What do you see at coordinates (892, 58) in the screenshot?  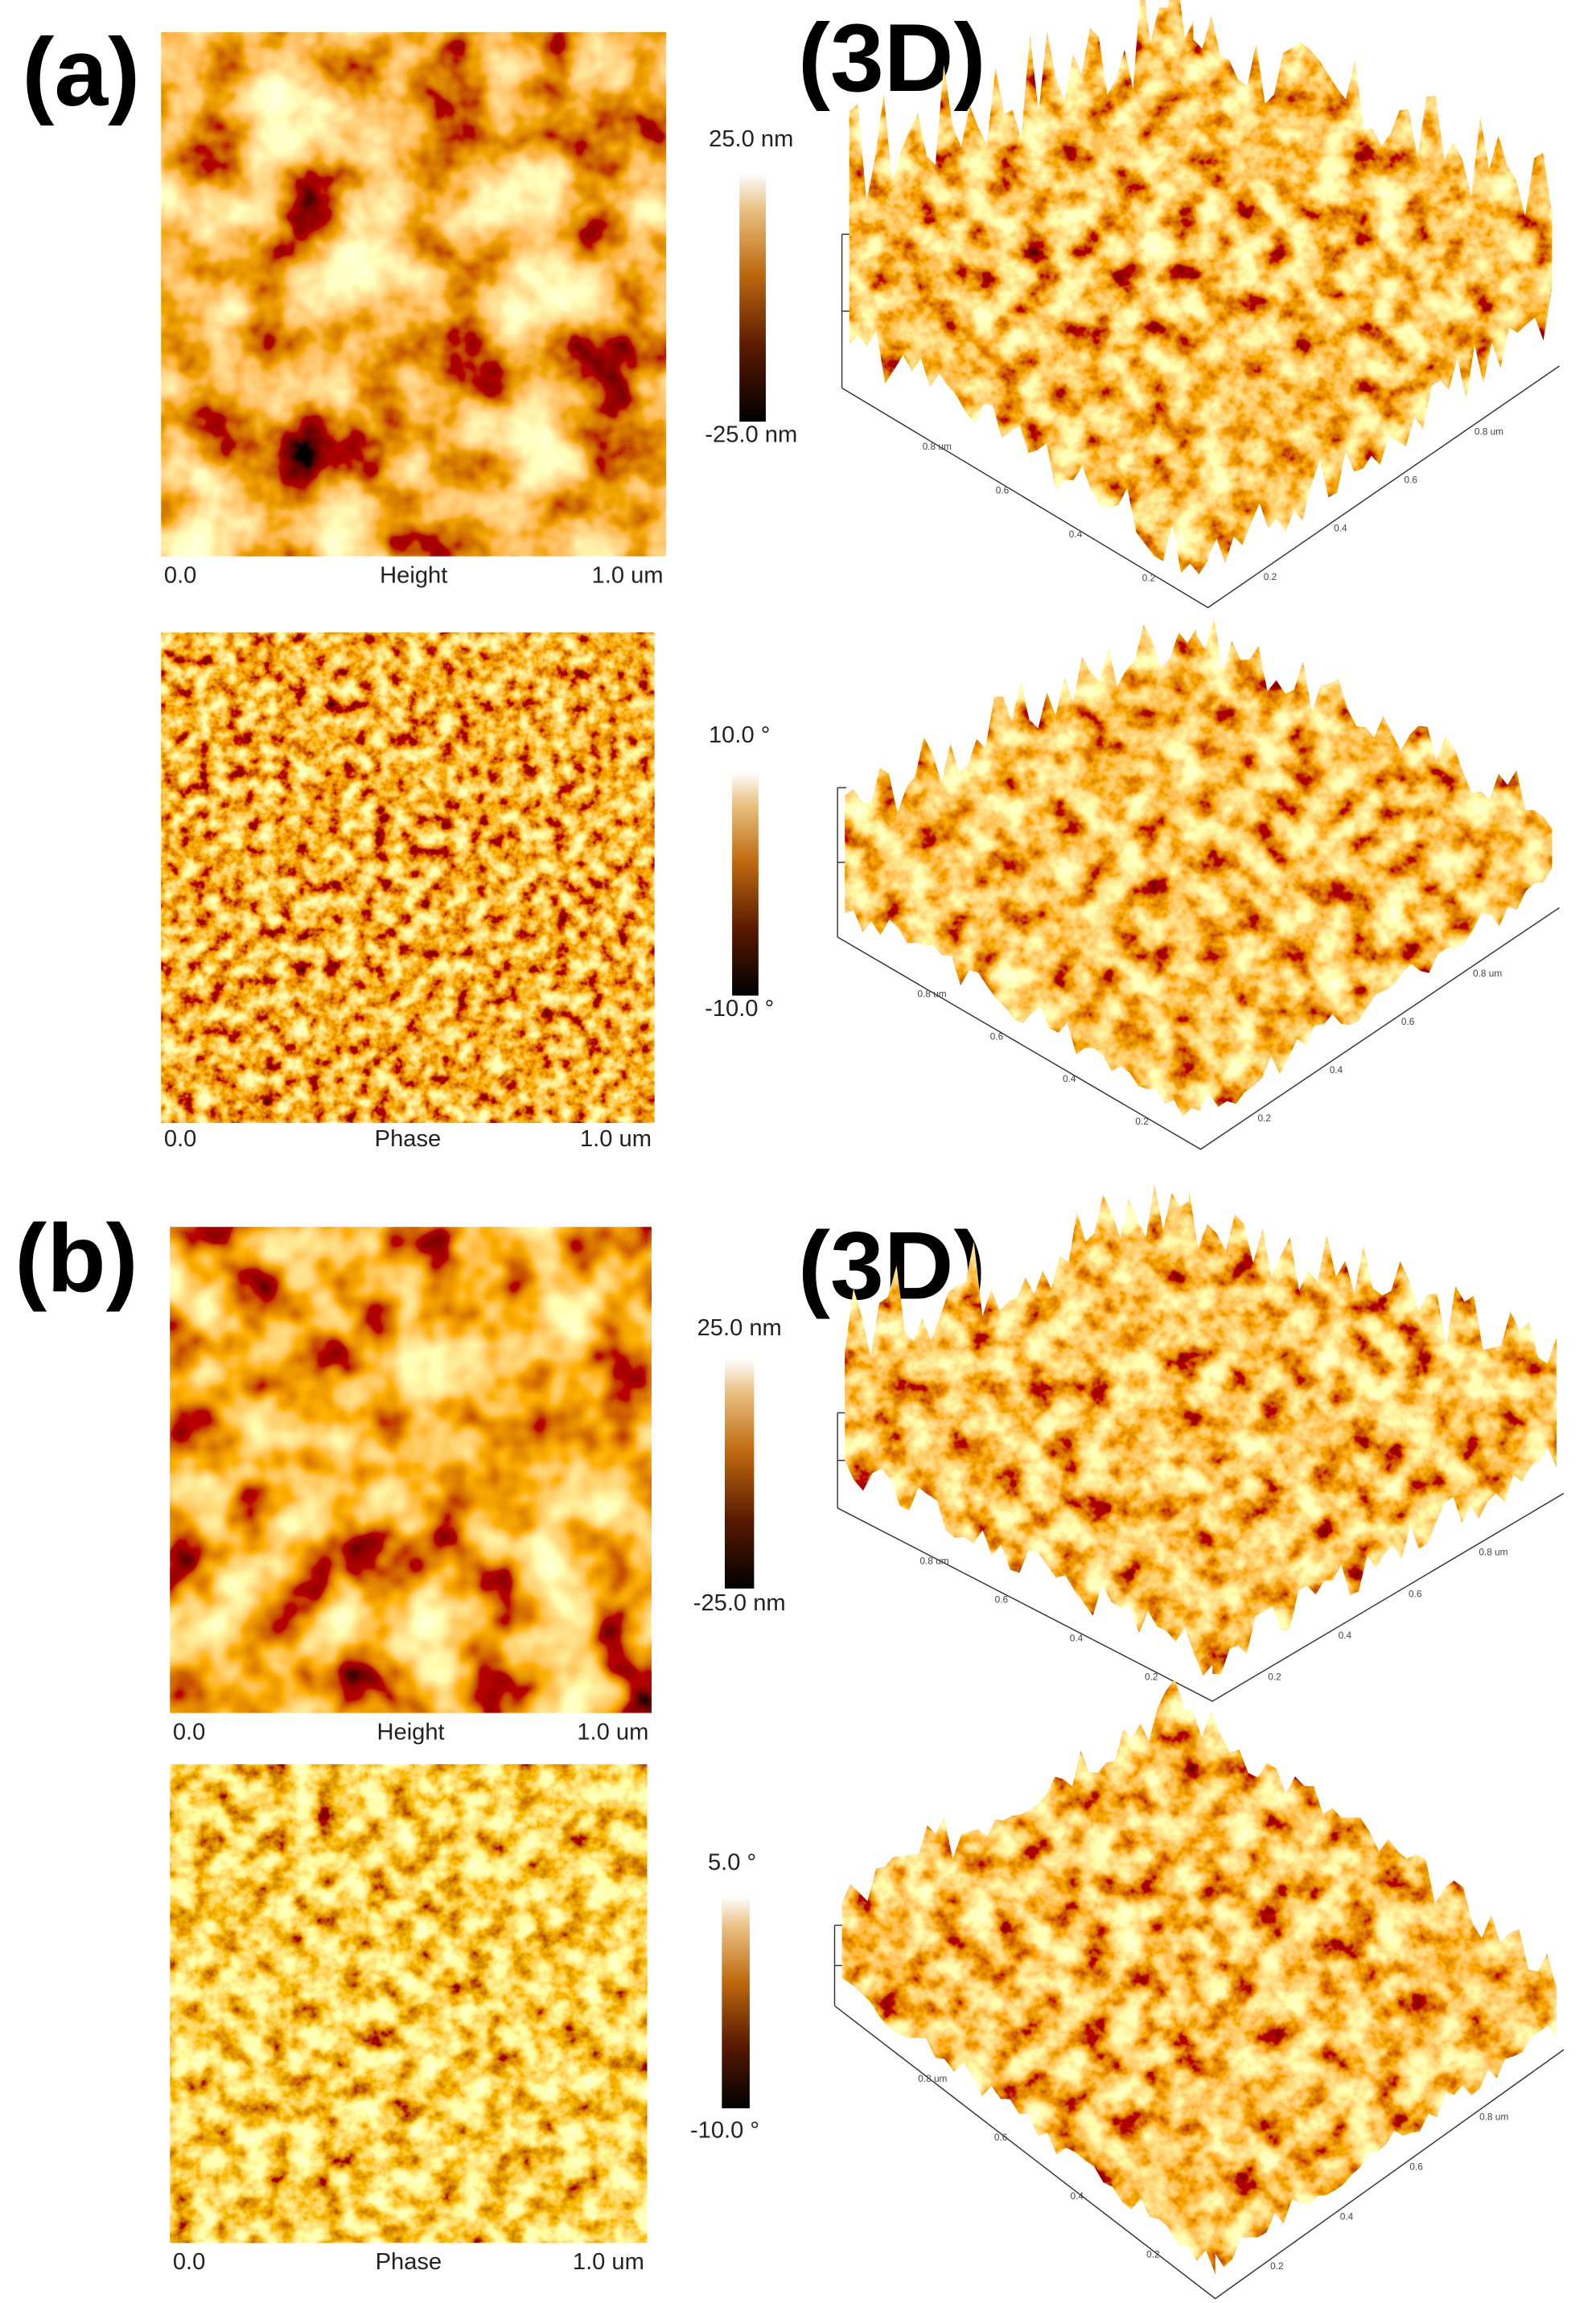 I see `tag-3d: (3D)` at bounding box center [892, 58].